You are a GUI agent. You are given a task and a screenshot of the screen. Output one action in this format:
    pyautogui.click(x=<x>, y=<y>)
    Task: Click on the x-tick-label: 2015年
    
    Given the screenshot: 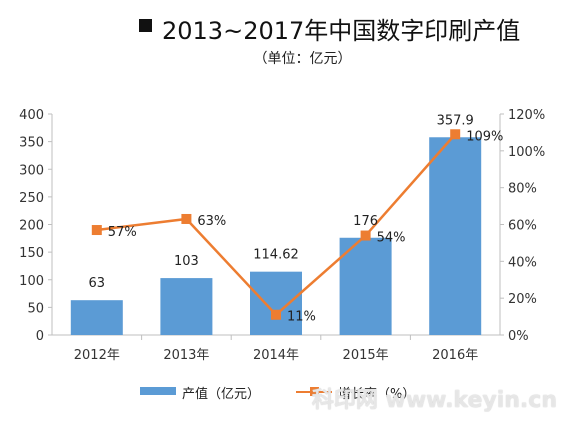 What is the action you would take?
    pyautogui.click(x=366, y=355)
    